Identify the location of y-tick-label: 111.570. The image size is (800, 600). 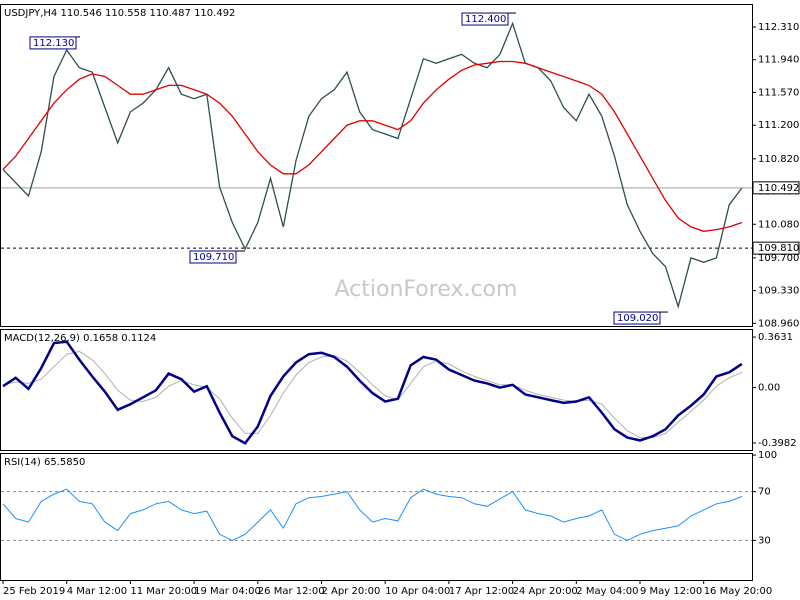
(778, 92).